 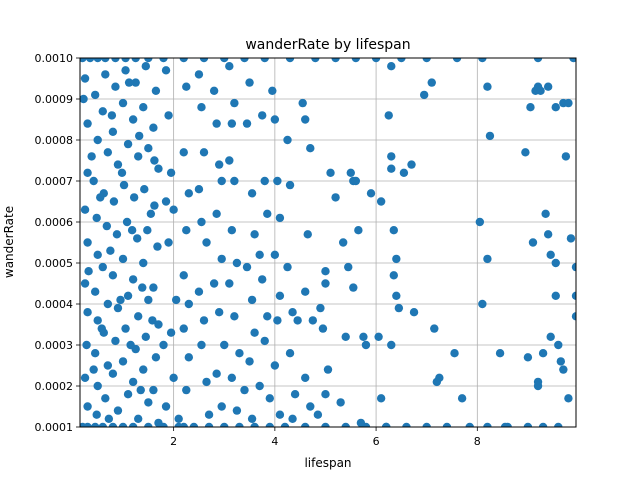 I want to click on x-tick-label: 4, so click(x=274, y=441).